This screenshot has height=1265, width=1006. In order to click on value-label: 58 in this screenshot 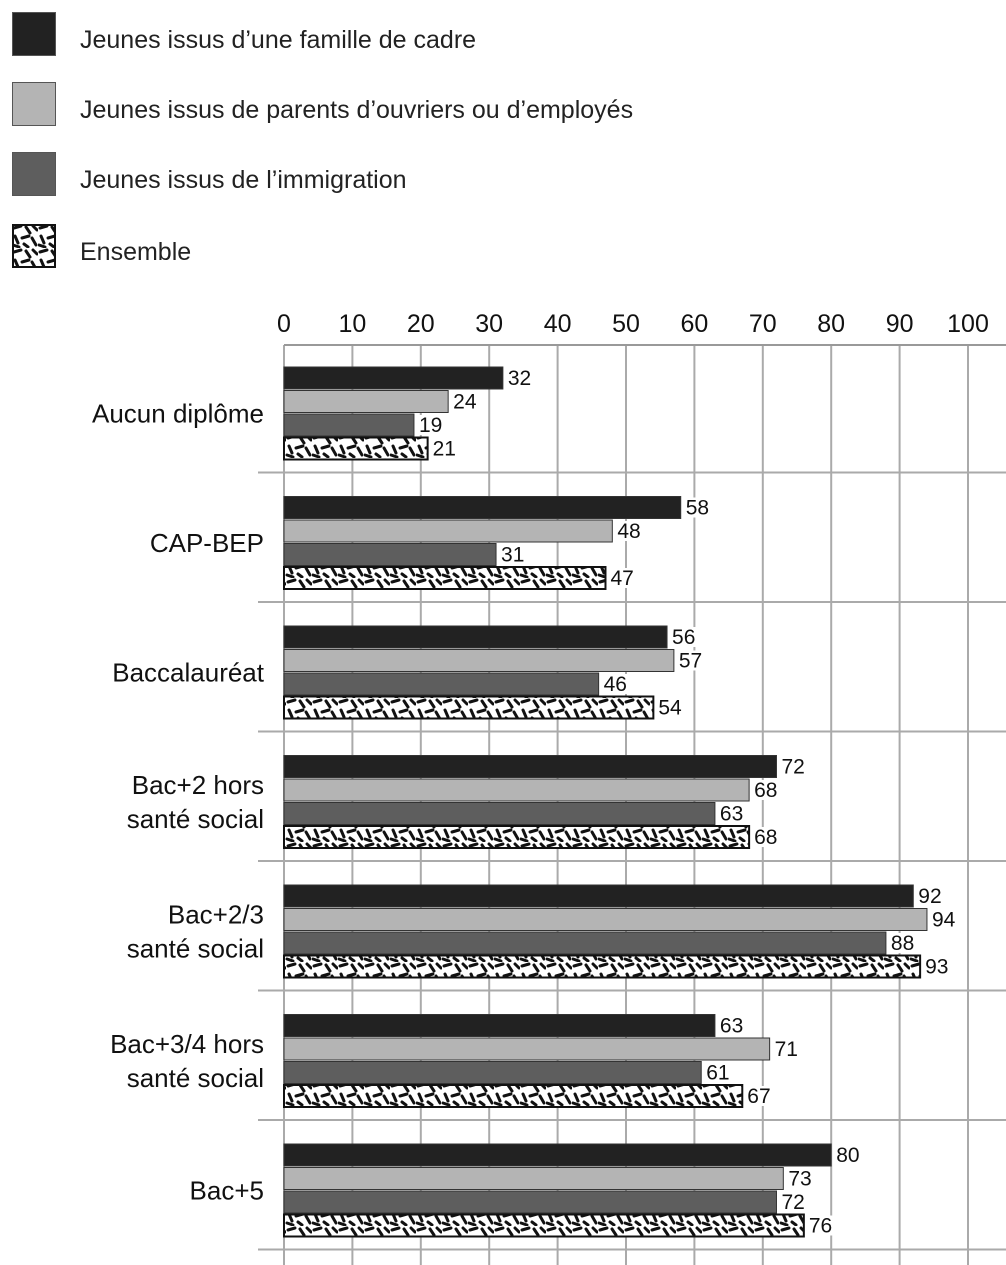, I will do `click(697, 508)`.